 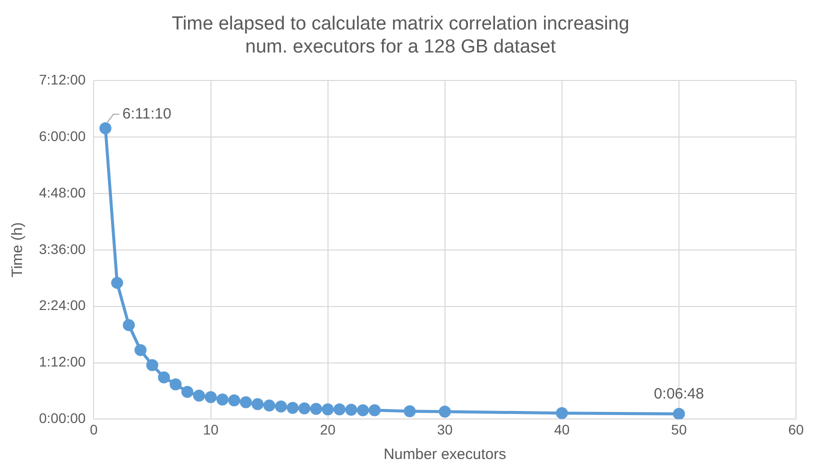 I want to click on x-tick-label: 20, so click(x=328, y=429).